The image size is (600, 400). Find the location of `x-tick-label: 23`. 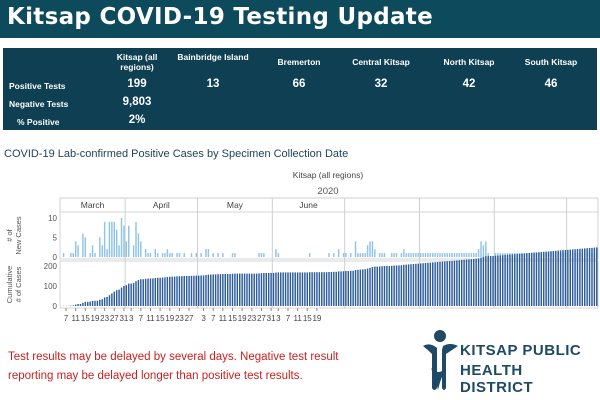

x-tick-label: 23 is located at coordinates (179, 318).